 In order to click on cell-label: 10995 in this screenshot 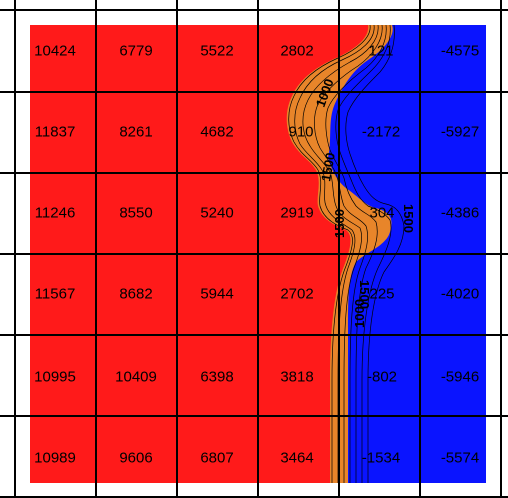, I will do `click(55, 377)`.